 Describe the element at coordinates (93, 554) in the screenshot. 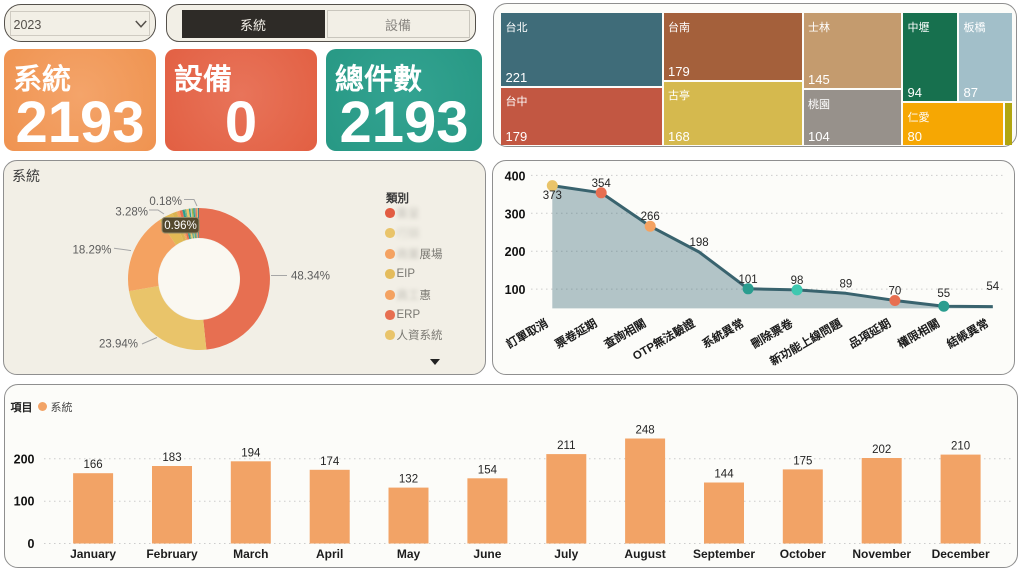

I see `svg-text: January` at that location.